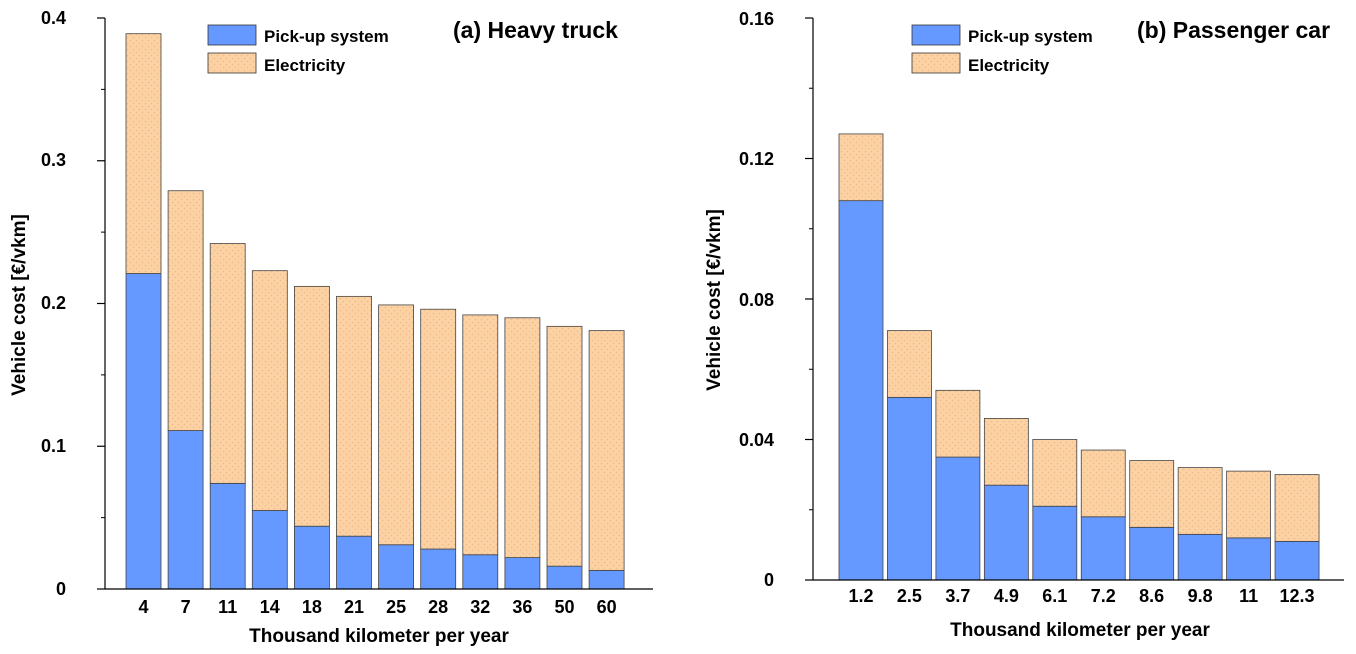 The width and height of the screenshot is (1356, 654). What do you see at coordinates (438, 607) in the screenshot?
I see `x-tick-label: 28` at bounding box center [438, 607].